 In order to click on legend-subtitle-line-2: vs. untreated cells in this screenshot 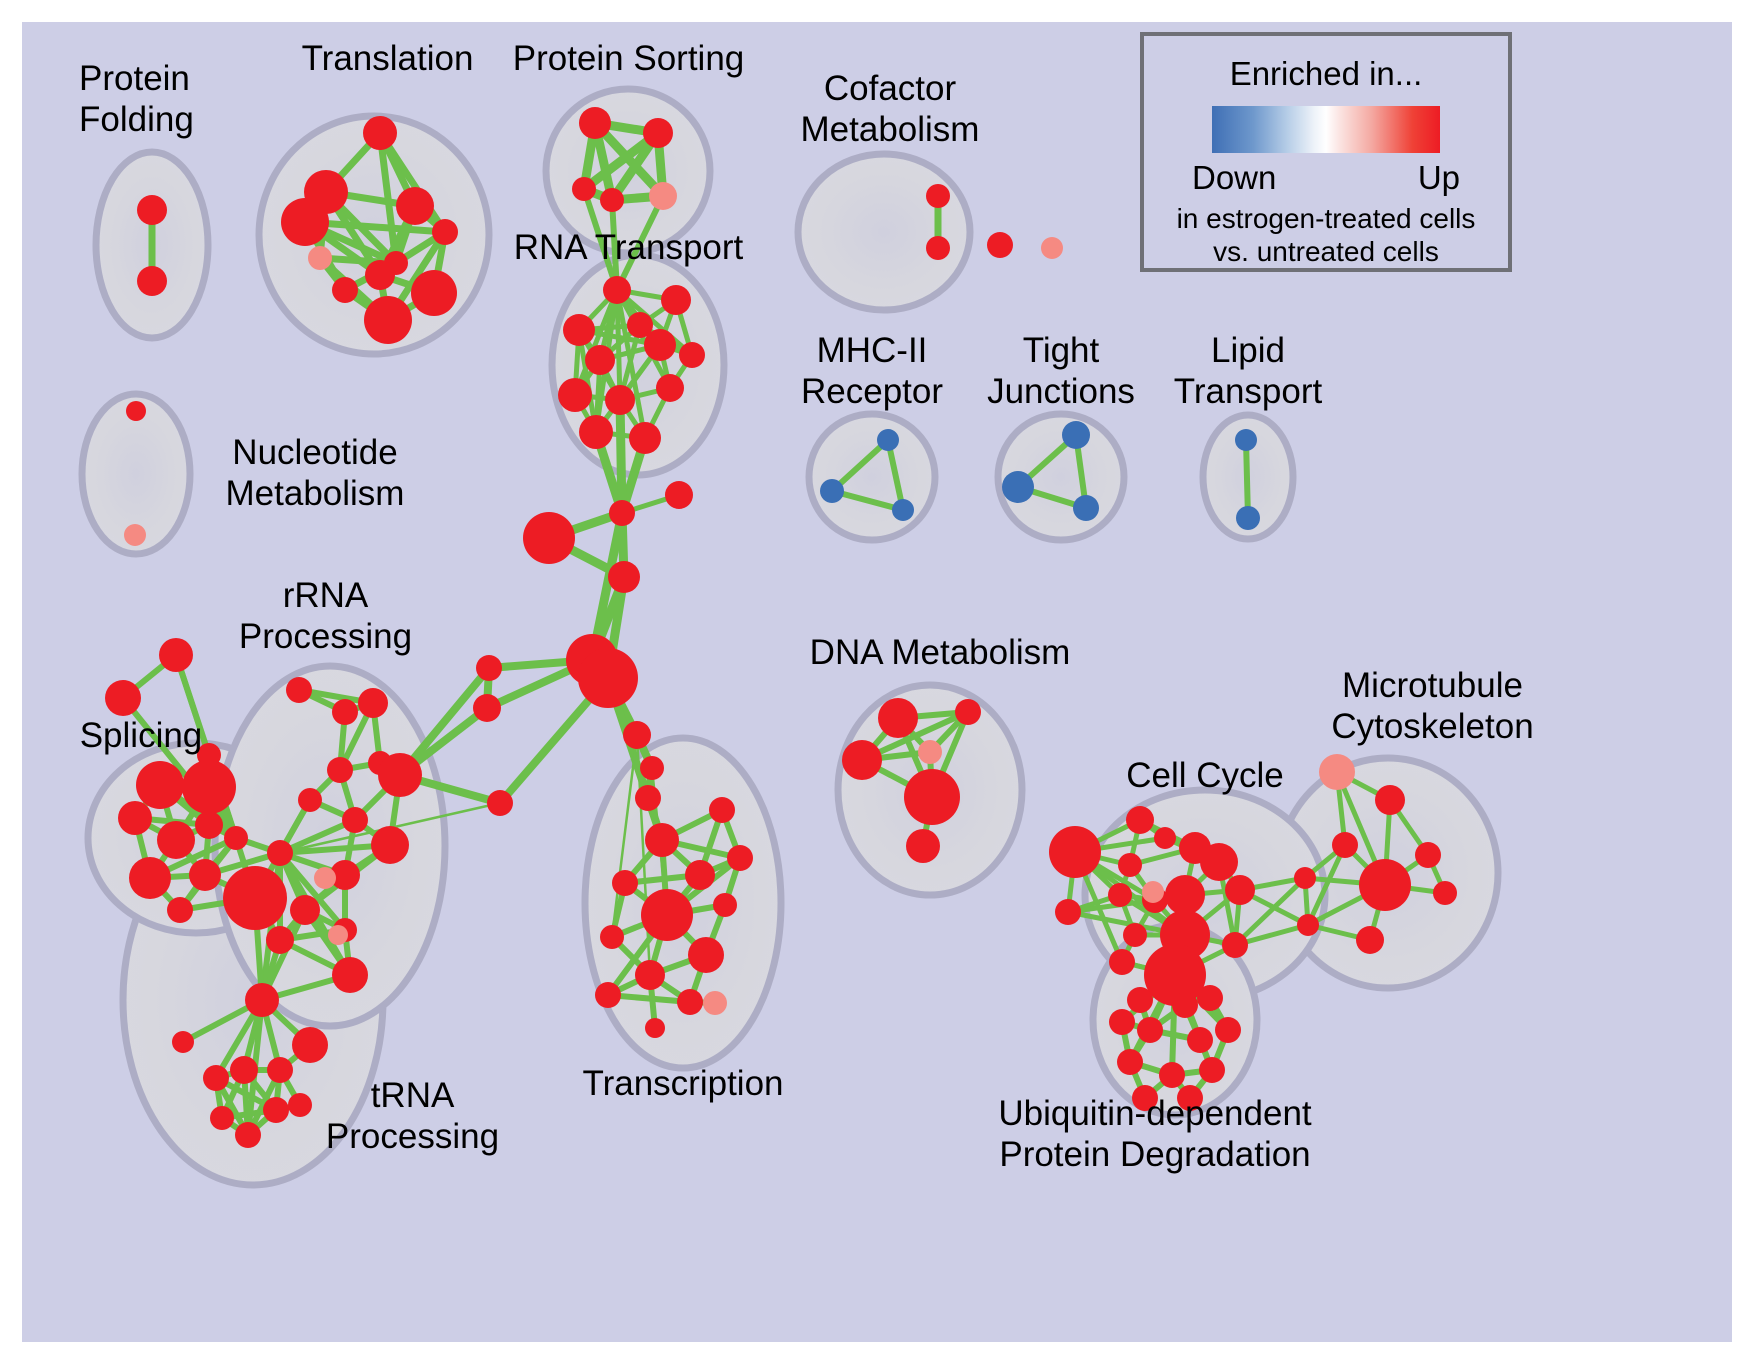, I will do `click(1326, 251)`.